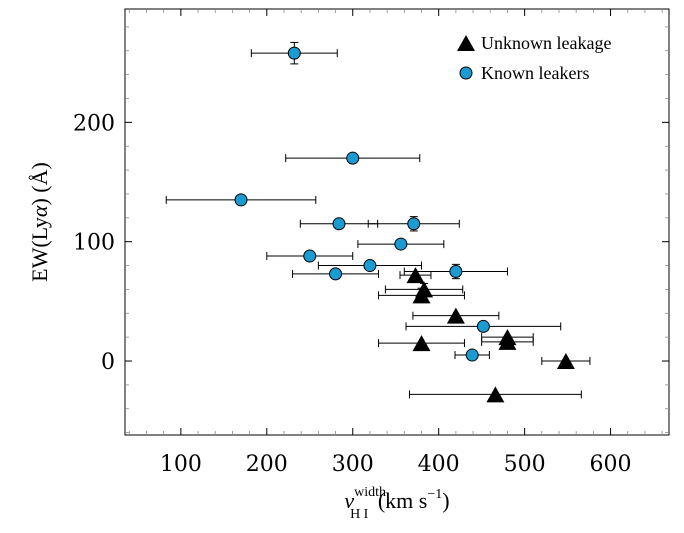 The width and height of the screenshot is (684, 533). What do you see at coordinates (466, 73) in the screenshot?
I see `legend-circle-marker` at bounding box center [466, 73].